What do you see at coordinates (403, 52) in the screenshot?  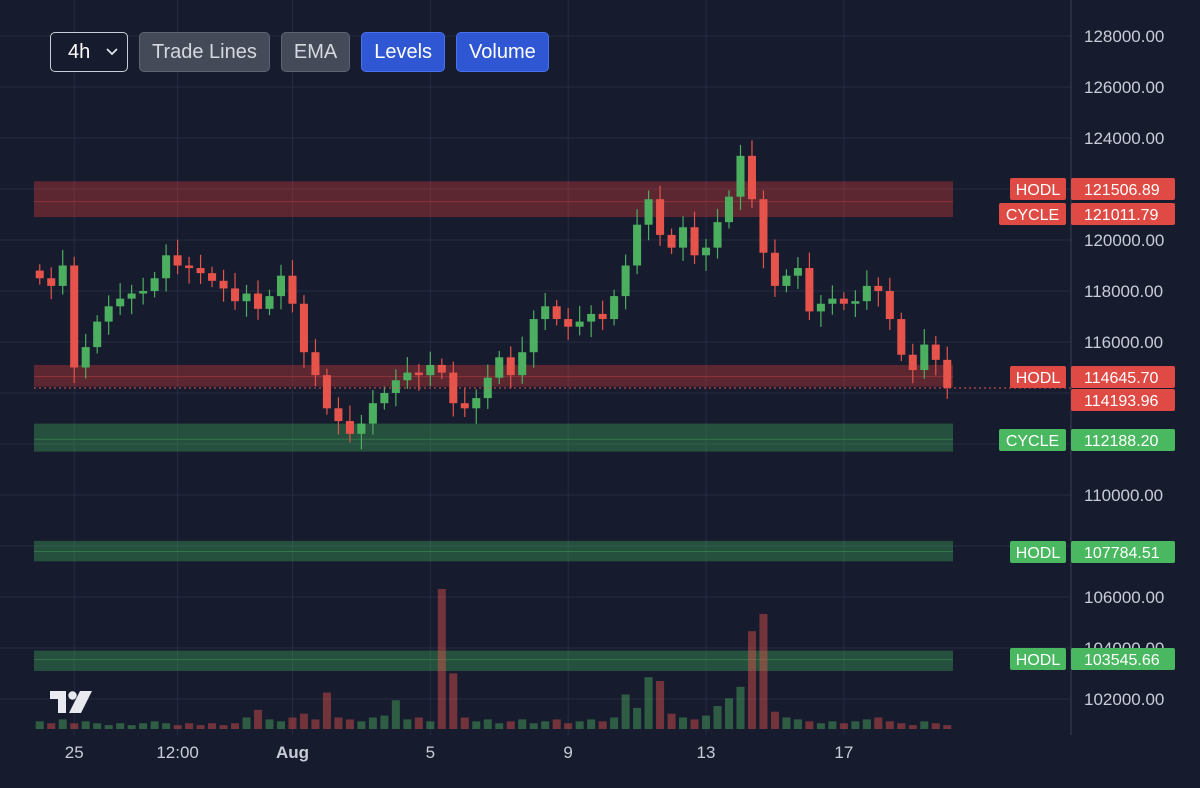 I see `levels-button: Levels` at bounding box center [403, 52].